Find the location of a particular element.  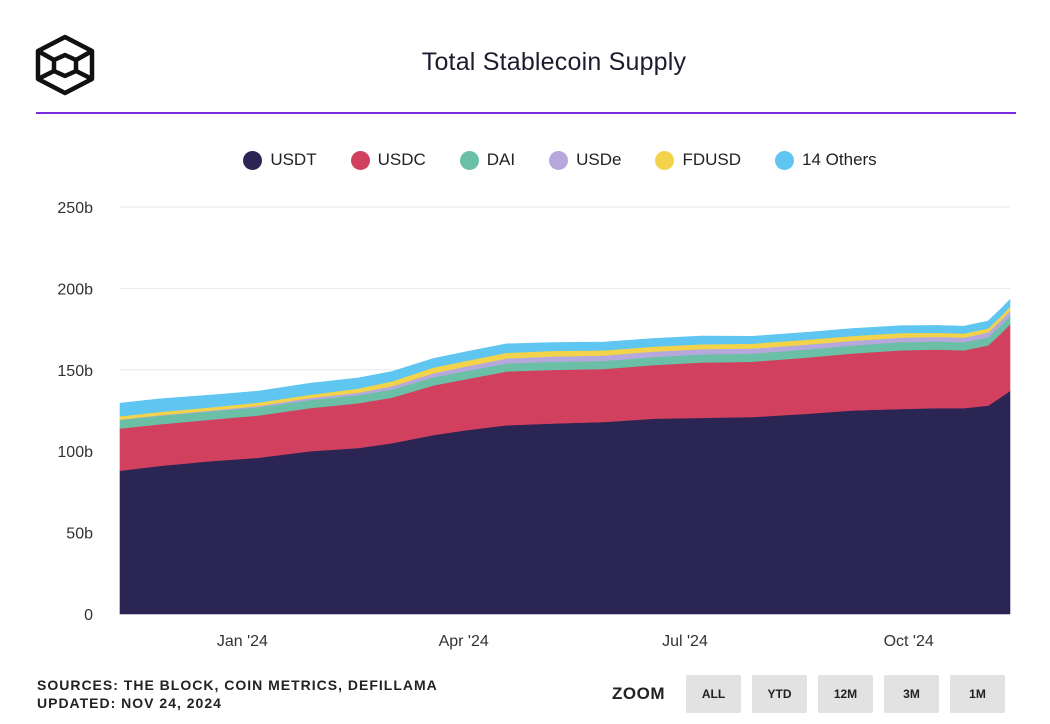

x-tick-label: Oct '24 is located at coordinates (909, 641).